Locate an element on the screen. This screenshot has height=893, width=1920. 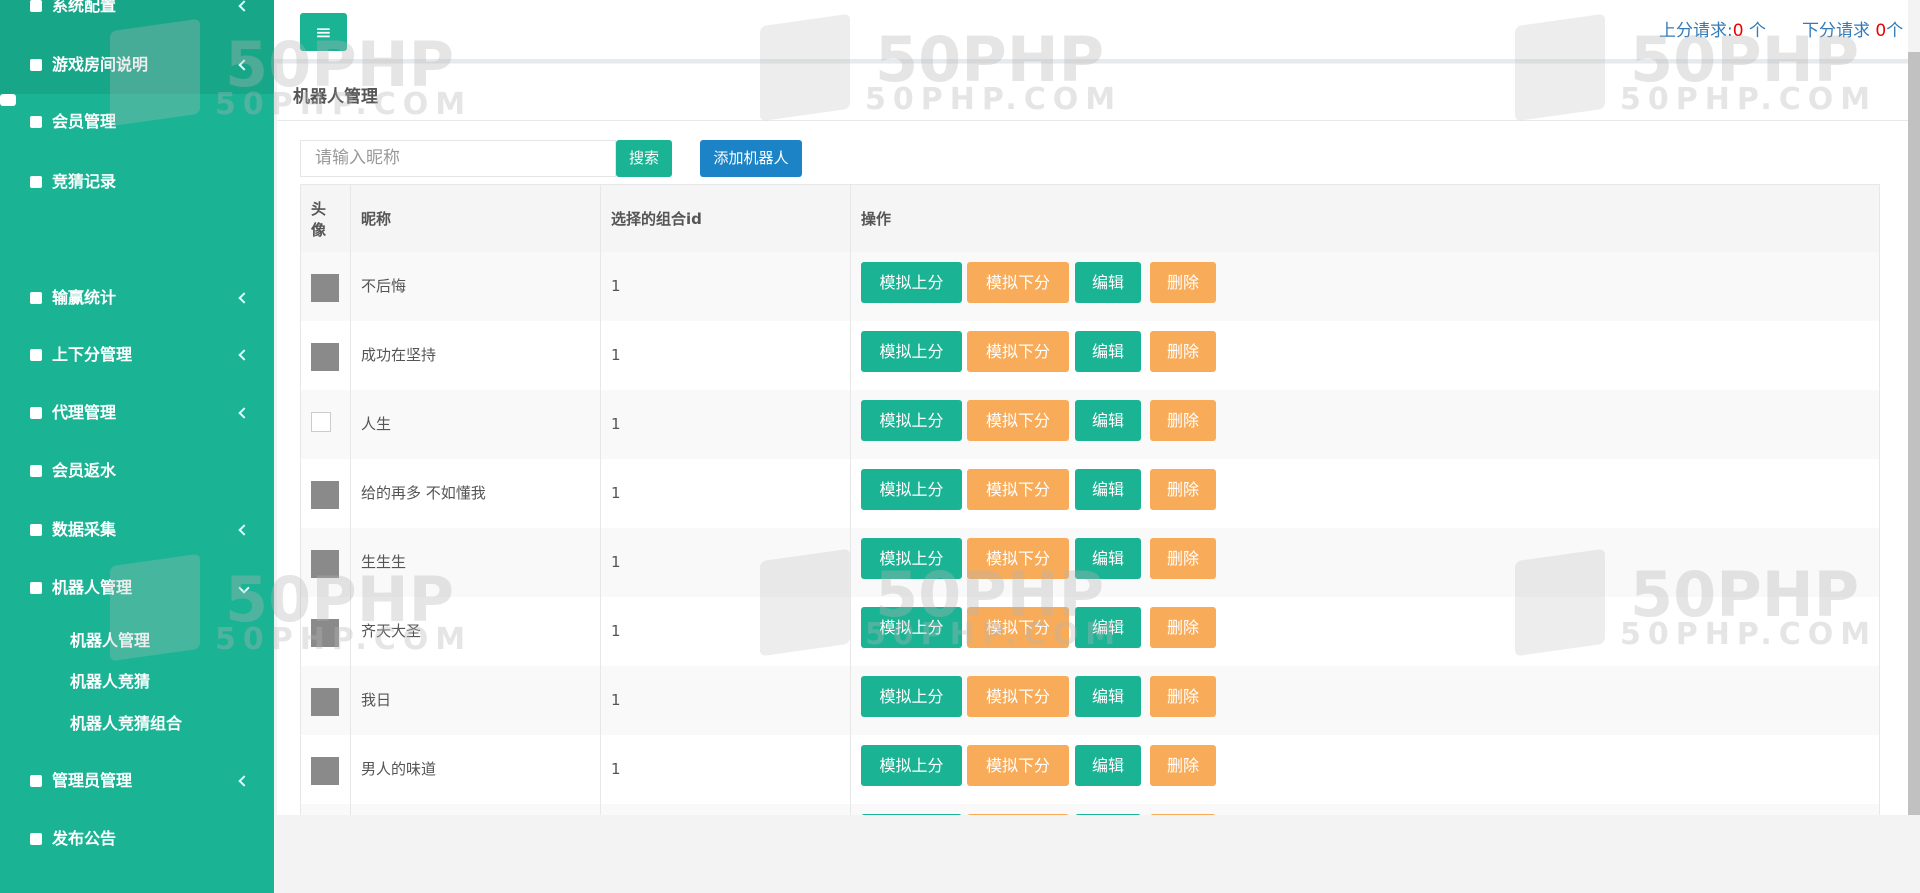
table-cell: 不后悔 is located at coordinates (476, 286).